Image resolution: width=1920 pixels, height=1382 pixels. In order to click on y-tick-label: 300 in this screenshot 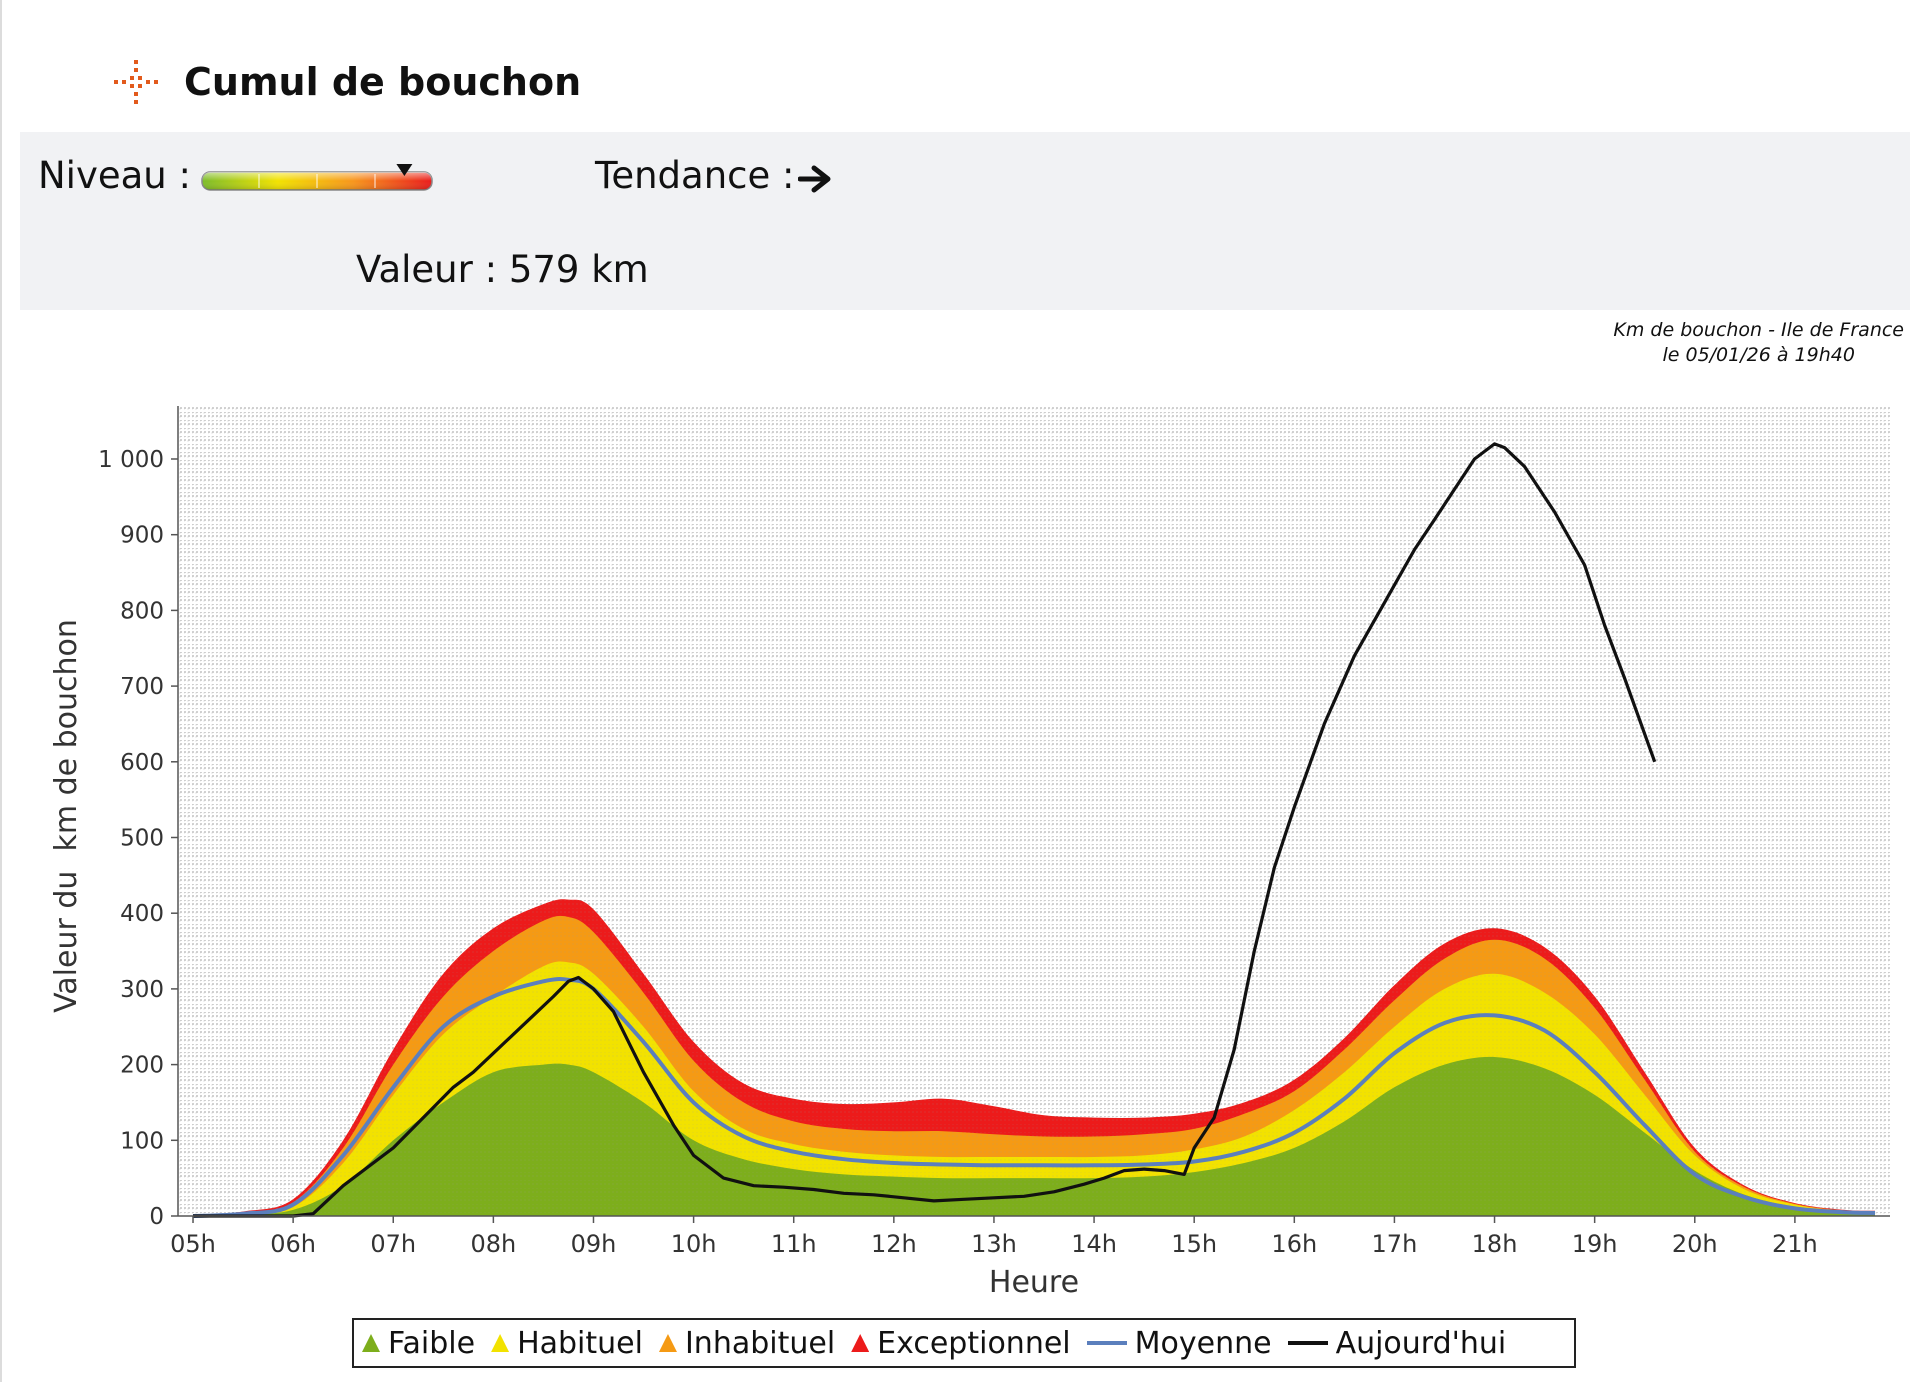, I will do `click(142, 990)`.